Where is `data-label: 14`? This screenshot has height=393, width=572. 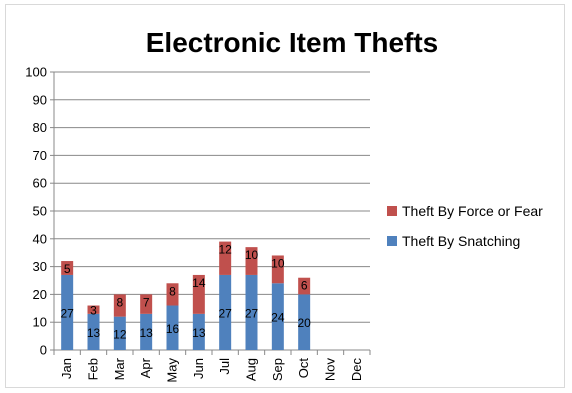 data-label: 14 is located at coordinates (199, 283).